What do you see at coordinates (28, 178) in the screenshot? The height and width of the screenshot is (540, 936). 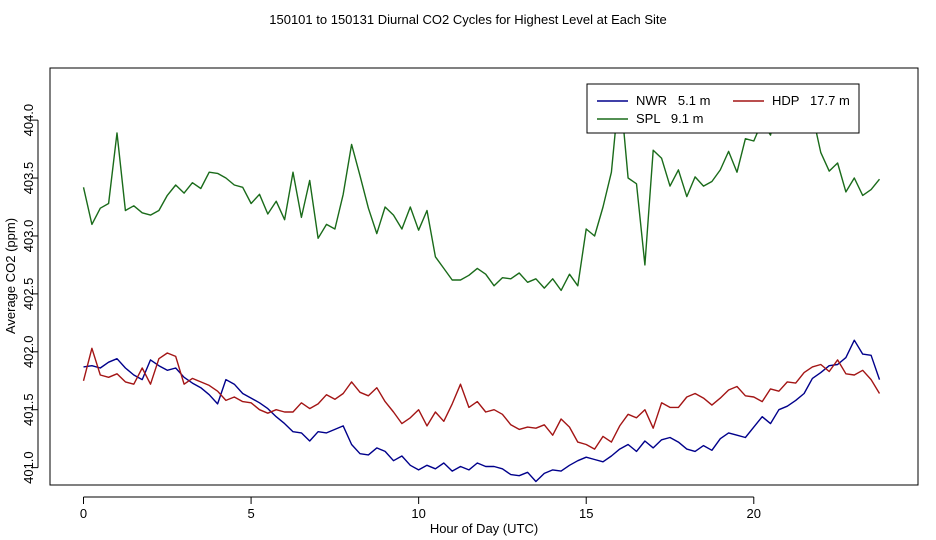 I see `y-tick-label: 403.5` at bounding box center [28, 178].